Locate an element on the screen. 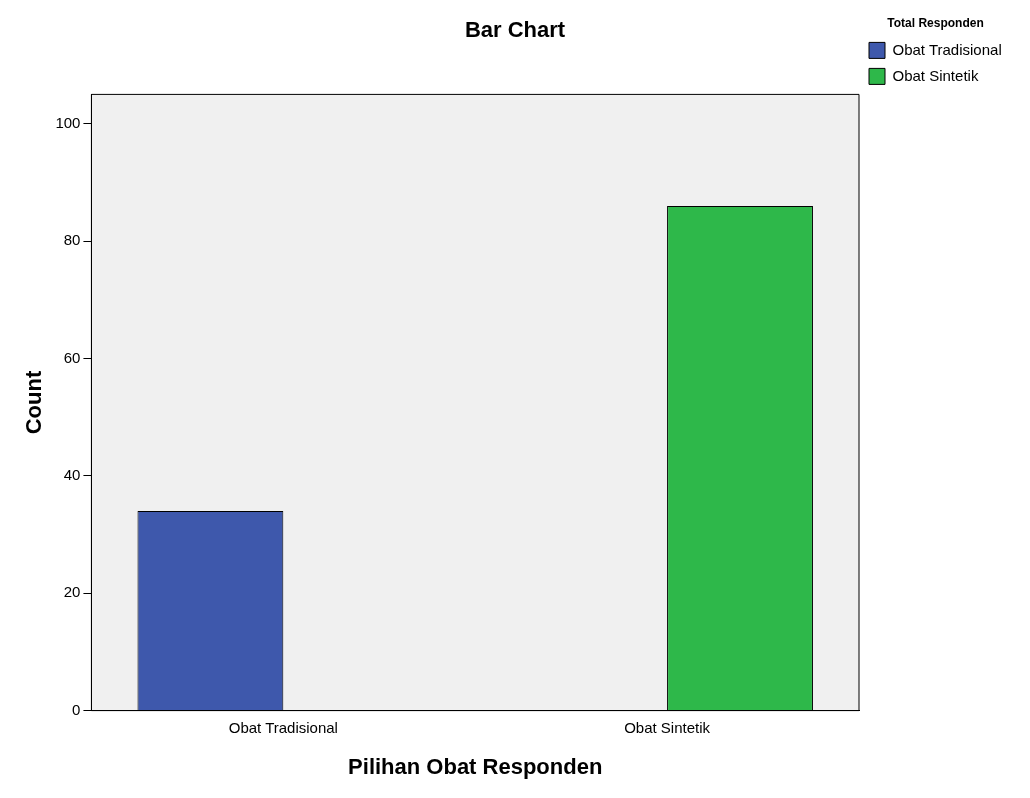  y-tick-label: 80 is located at coordinates (72, 240).